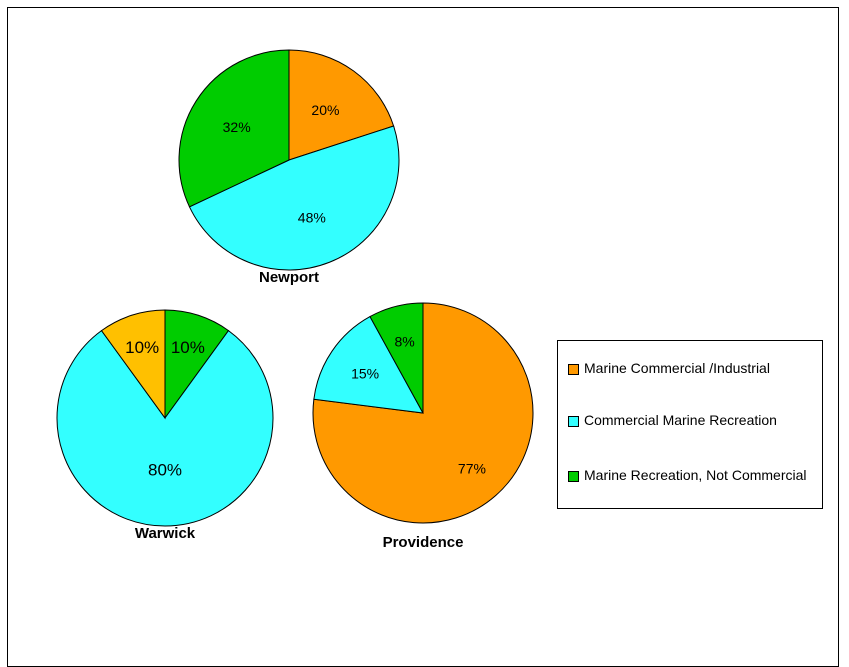 This screenshot has width=849, height=667. I want to click on pie-title: Warwick, so click(165, 533).